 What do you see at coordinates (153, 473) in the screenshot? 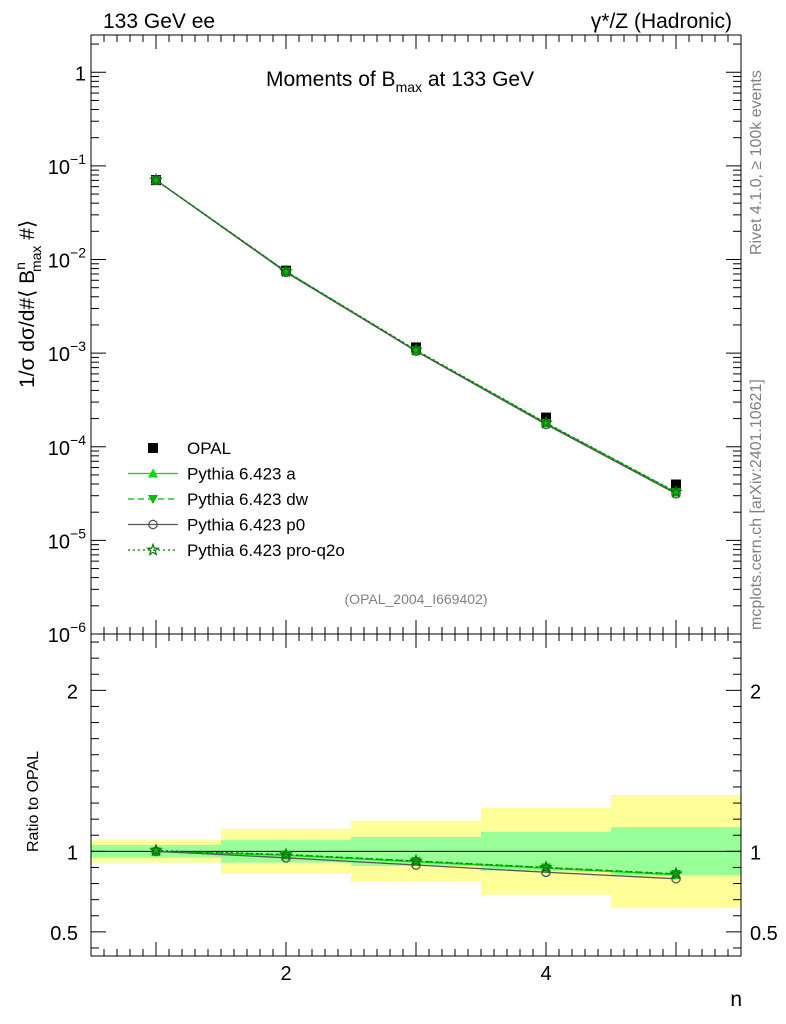
I see `legend-marker-pythia-6-423-a` at bounding box center [153, 473].